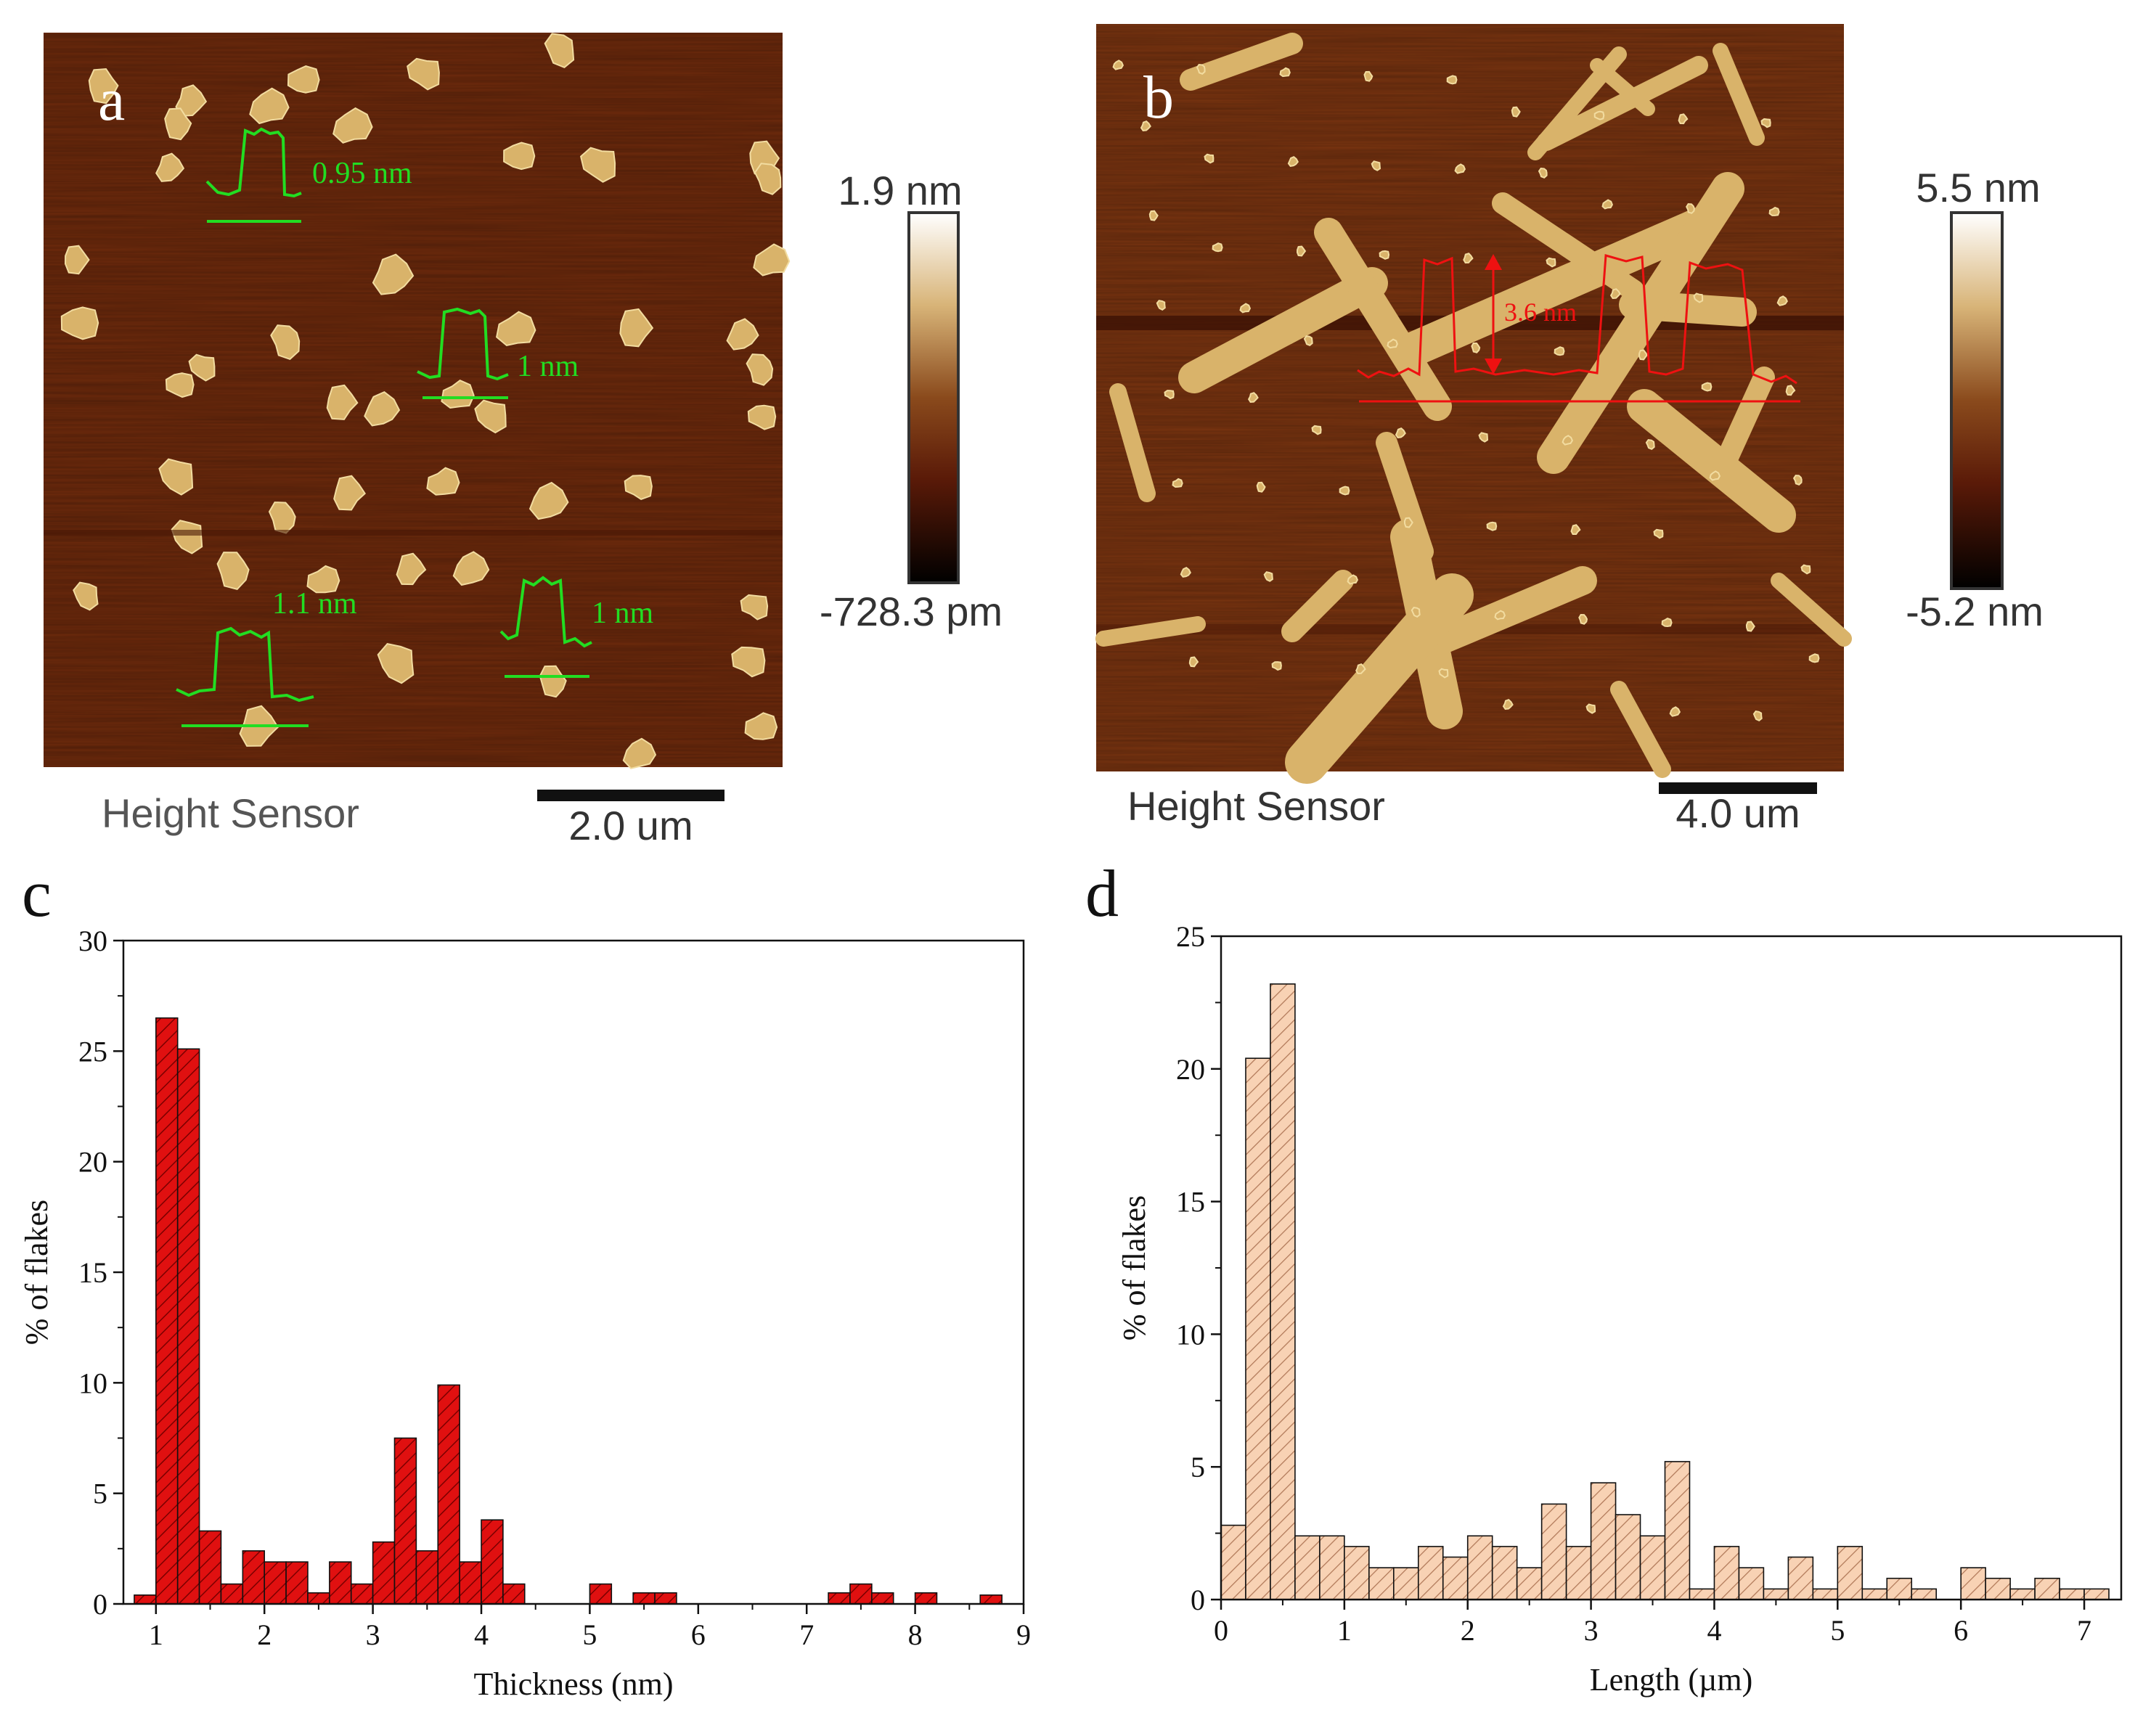  Describe the element at coordinates (481, 1634) in the screenshot. I see `x-tick-label-c-3: 4` at that location.